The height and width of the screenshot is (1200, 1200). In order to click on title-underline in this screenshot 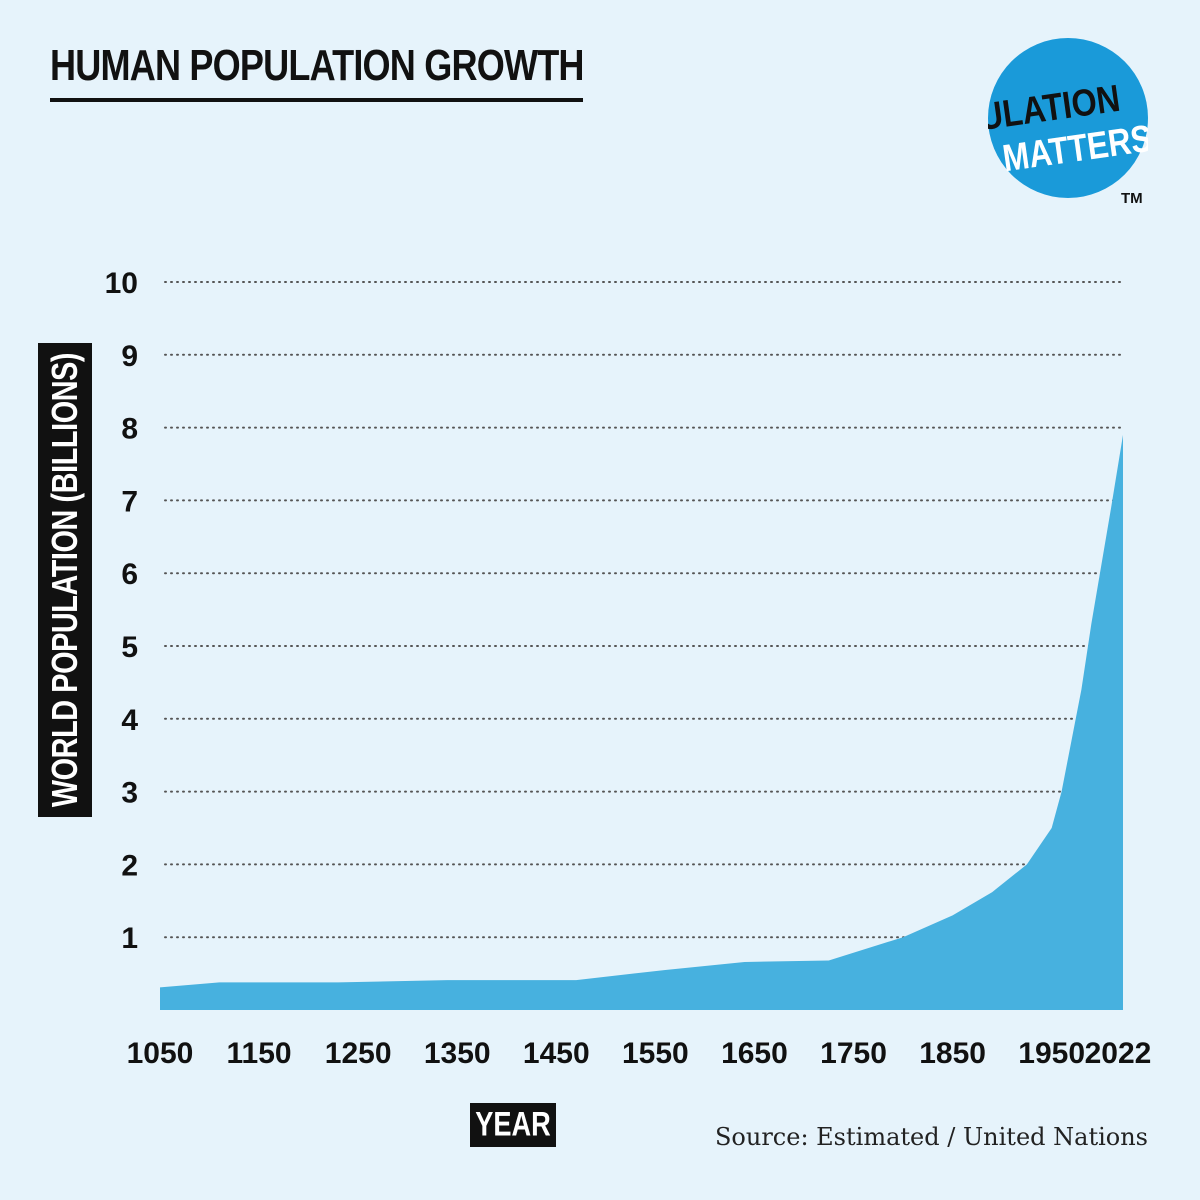, I will do `click(316, 100)`.